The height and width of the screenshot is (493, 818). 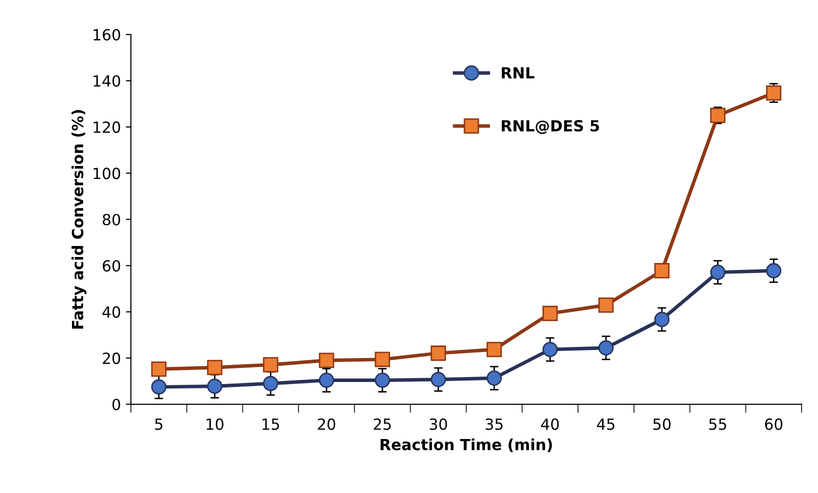 What do you see at coordinates (773, 424) in the screenshot?
I see `x-tick-label: 60` at bounding box center [773, 424].